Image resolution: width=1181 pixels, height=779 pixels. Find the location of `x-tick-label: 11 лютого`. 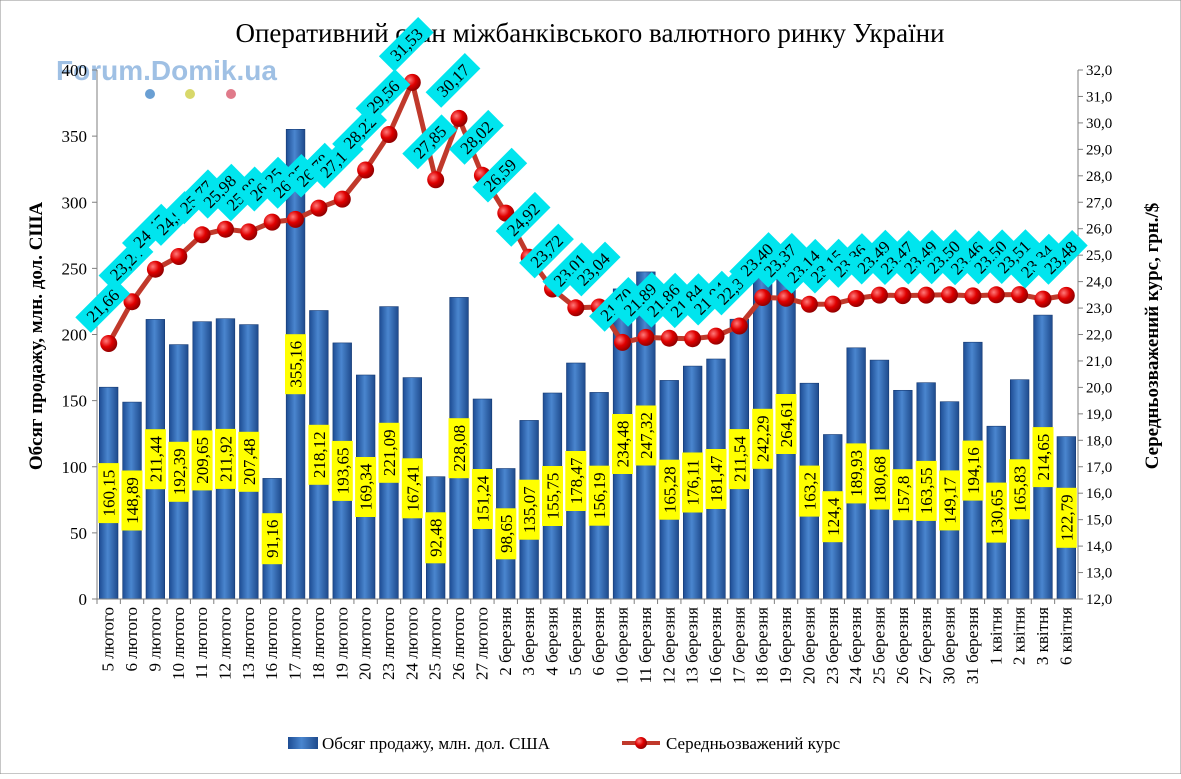

x-tick-label: 11 лютого is located at coordinates (201, 643).